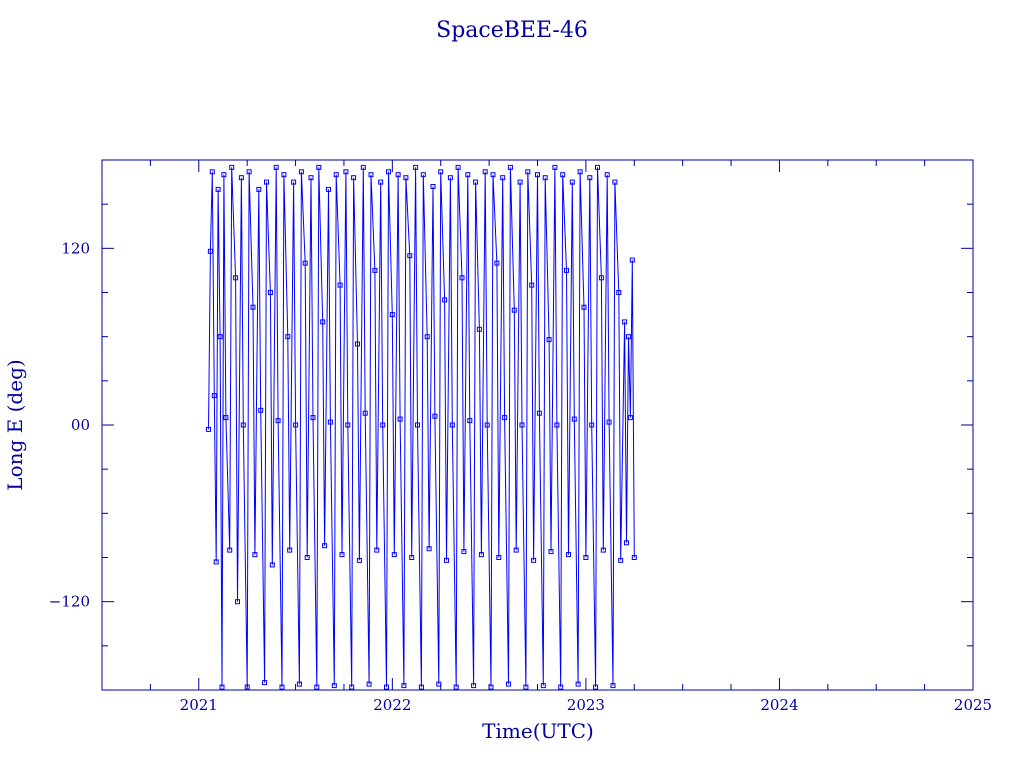  I want to click on y-tick-label: 00, so click(80, 425).